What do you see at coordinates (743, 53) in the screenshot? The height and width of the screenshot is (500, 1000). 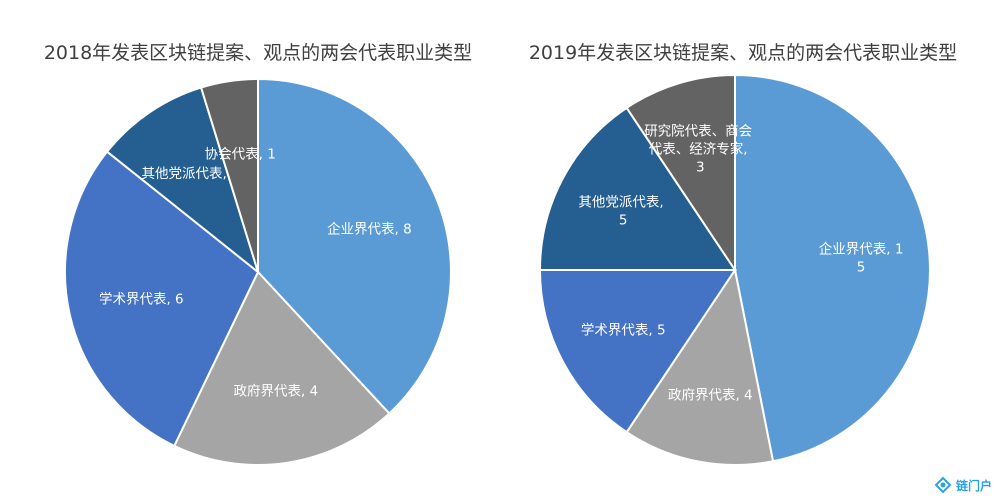 I see `chart-title-2019: 2019年发表区块链提案、观点的两会代表职业类型` at bounding box center [743, 53].